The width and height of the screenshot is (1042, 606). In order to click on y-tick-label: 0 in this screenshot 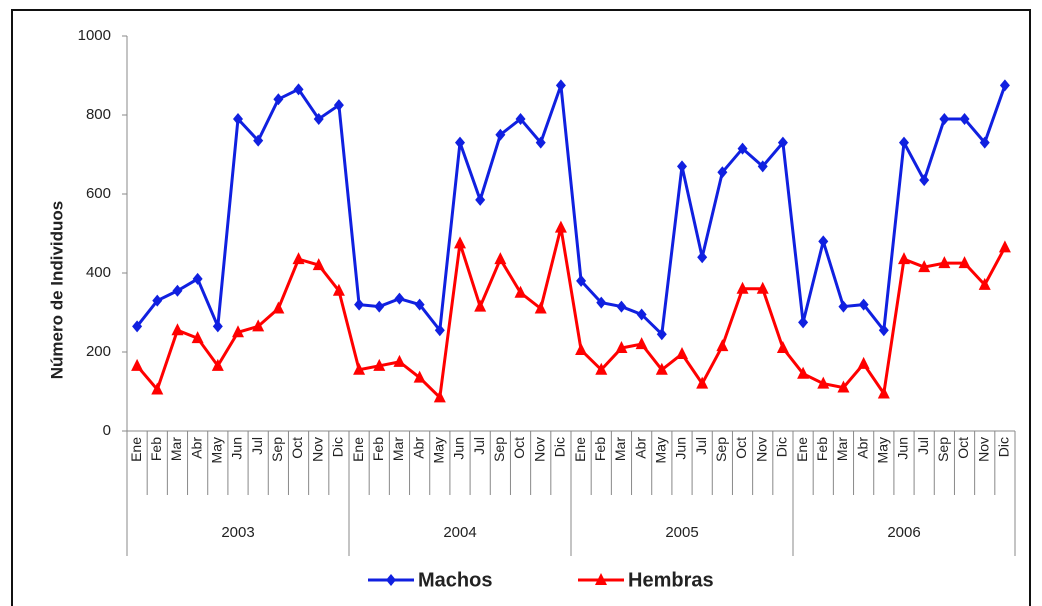, I will do `click(107, 430)`.